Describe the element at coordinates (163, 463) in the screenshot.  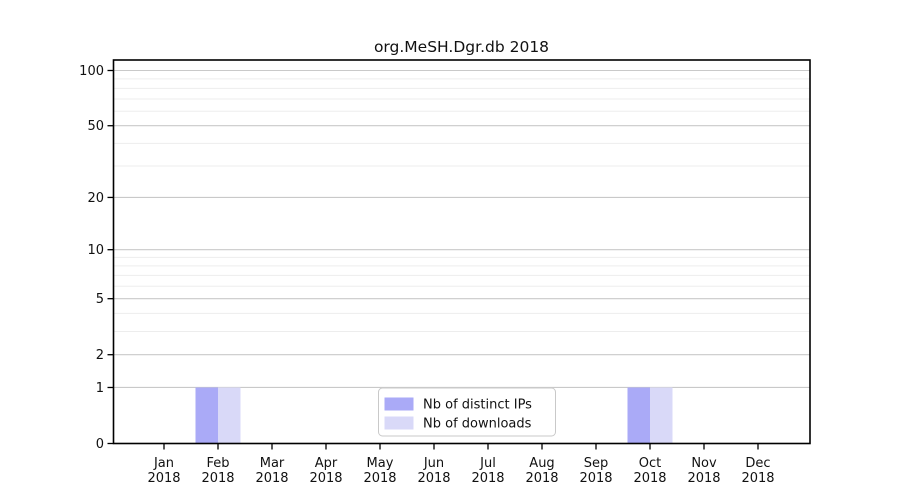
I see `x-tick-label: Jan` at that location.